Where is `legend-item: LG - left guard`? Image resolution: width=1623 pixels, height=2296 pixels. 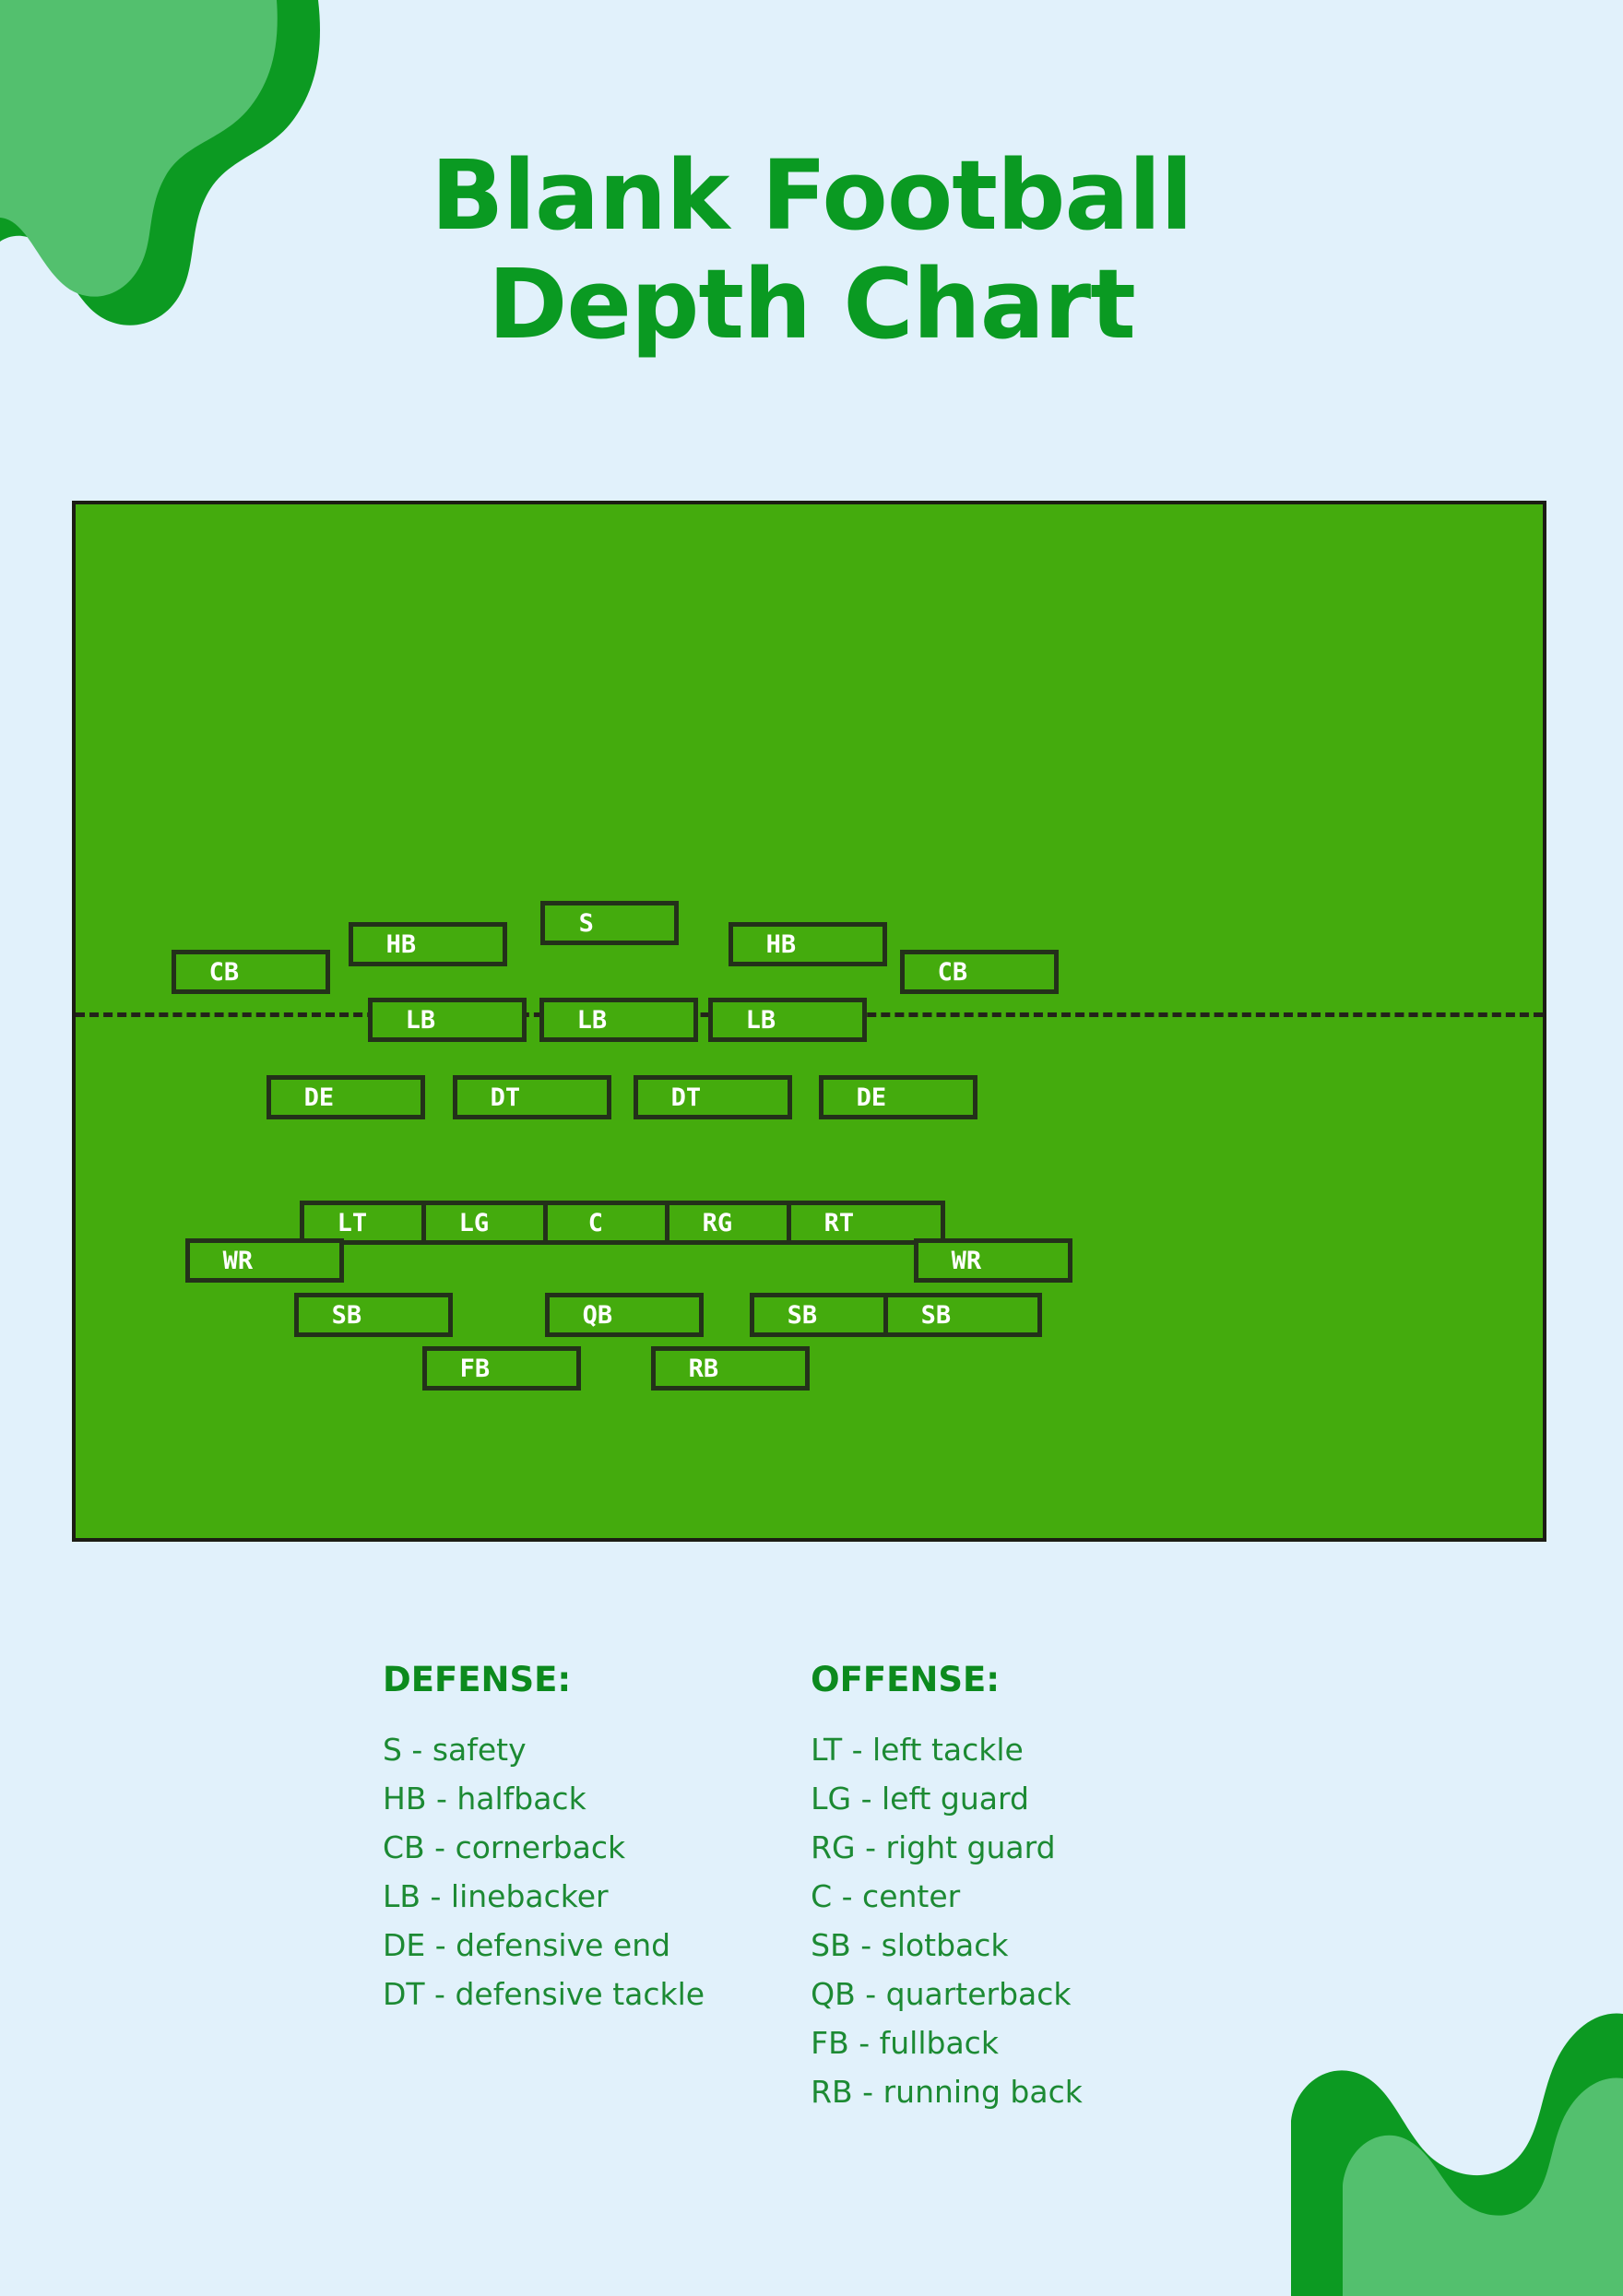
legend-item: LG - left guard is located at coordinates (920, 1799).